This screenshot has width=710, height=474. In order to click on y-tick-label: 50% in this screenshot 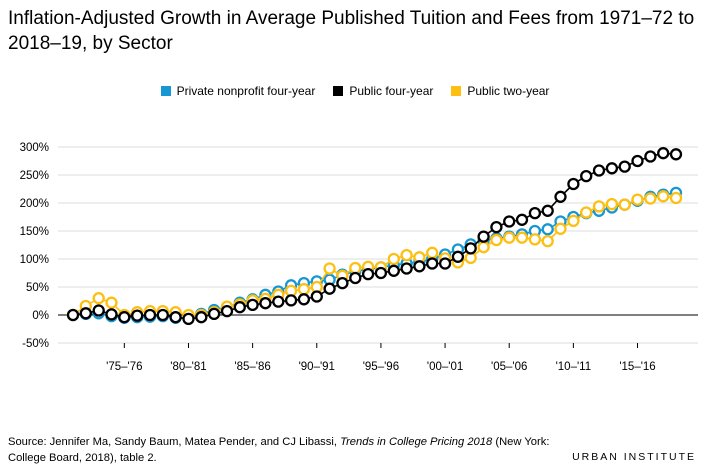, I will do `click(37, 288)`.